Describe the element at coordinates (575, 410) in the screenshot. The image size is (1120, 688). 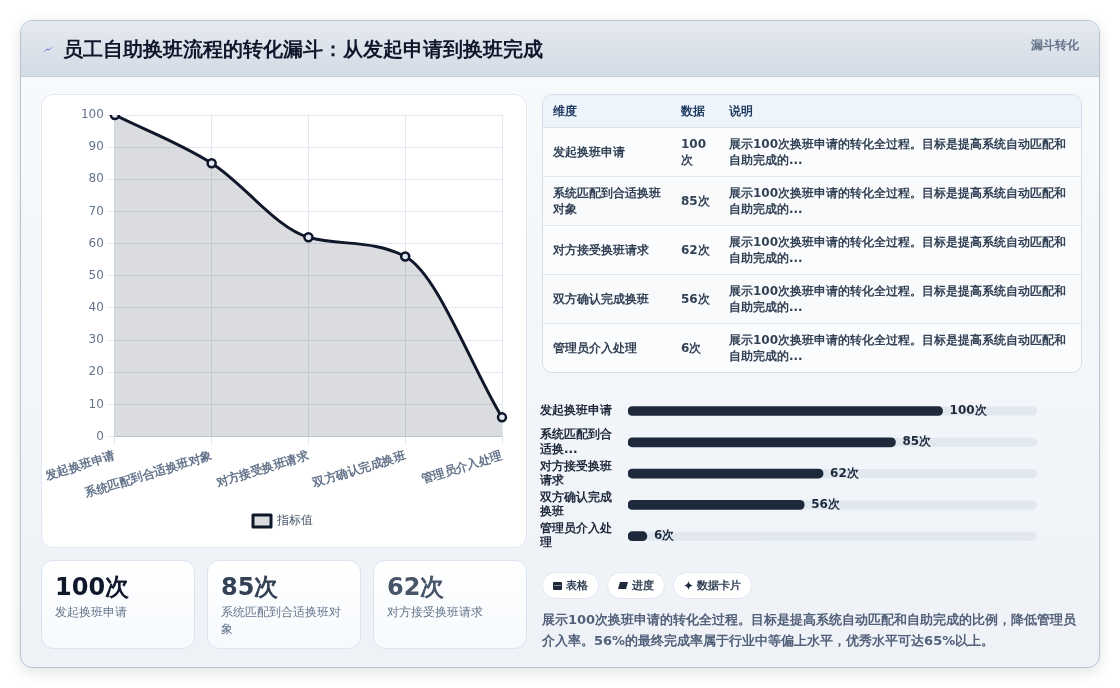
I see `y-tick-label: 发起换班申请` at that location.